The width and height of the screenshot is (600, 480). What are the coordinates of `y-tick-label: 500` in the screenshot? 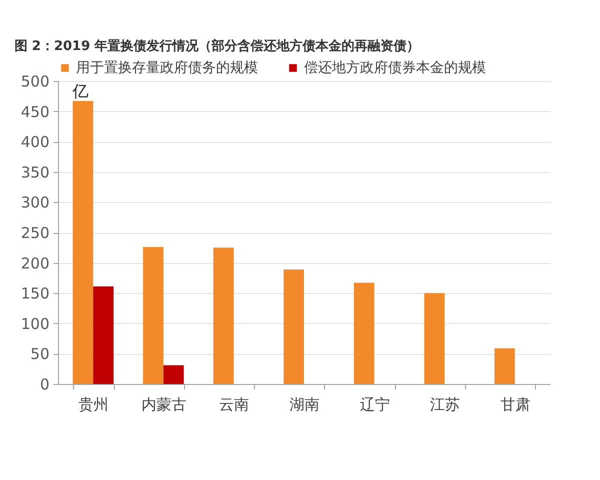 It's located at (35, 81).